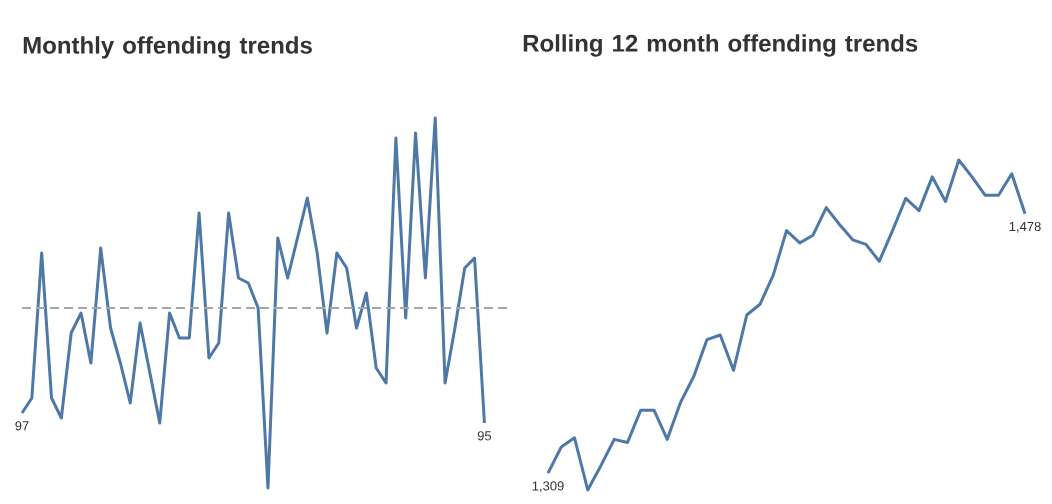  I want to click on data-label: 1,478, so click(1025, 227).